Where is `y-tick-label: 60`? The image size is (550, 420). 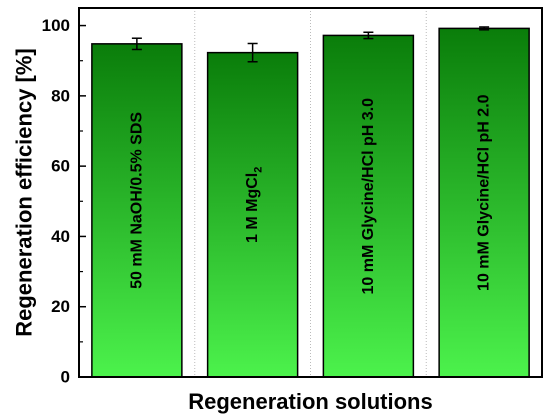 y-tick-label: 60 is located at coordinates (60, 166).